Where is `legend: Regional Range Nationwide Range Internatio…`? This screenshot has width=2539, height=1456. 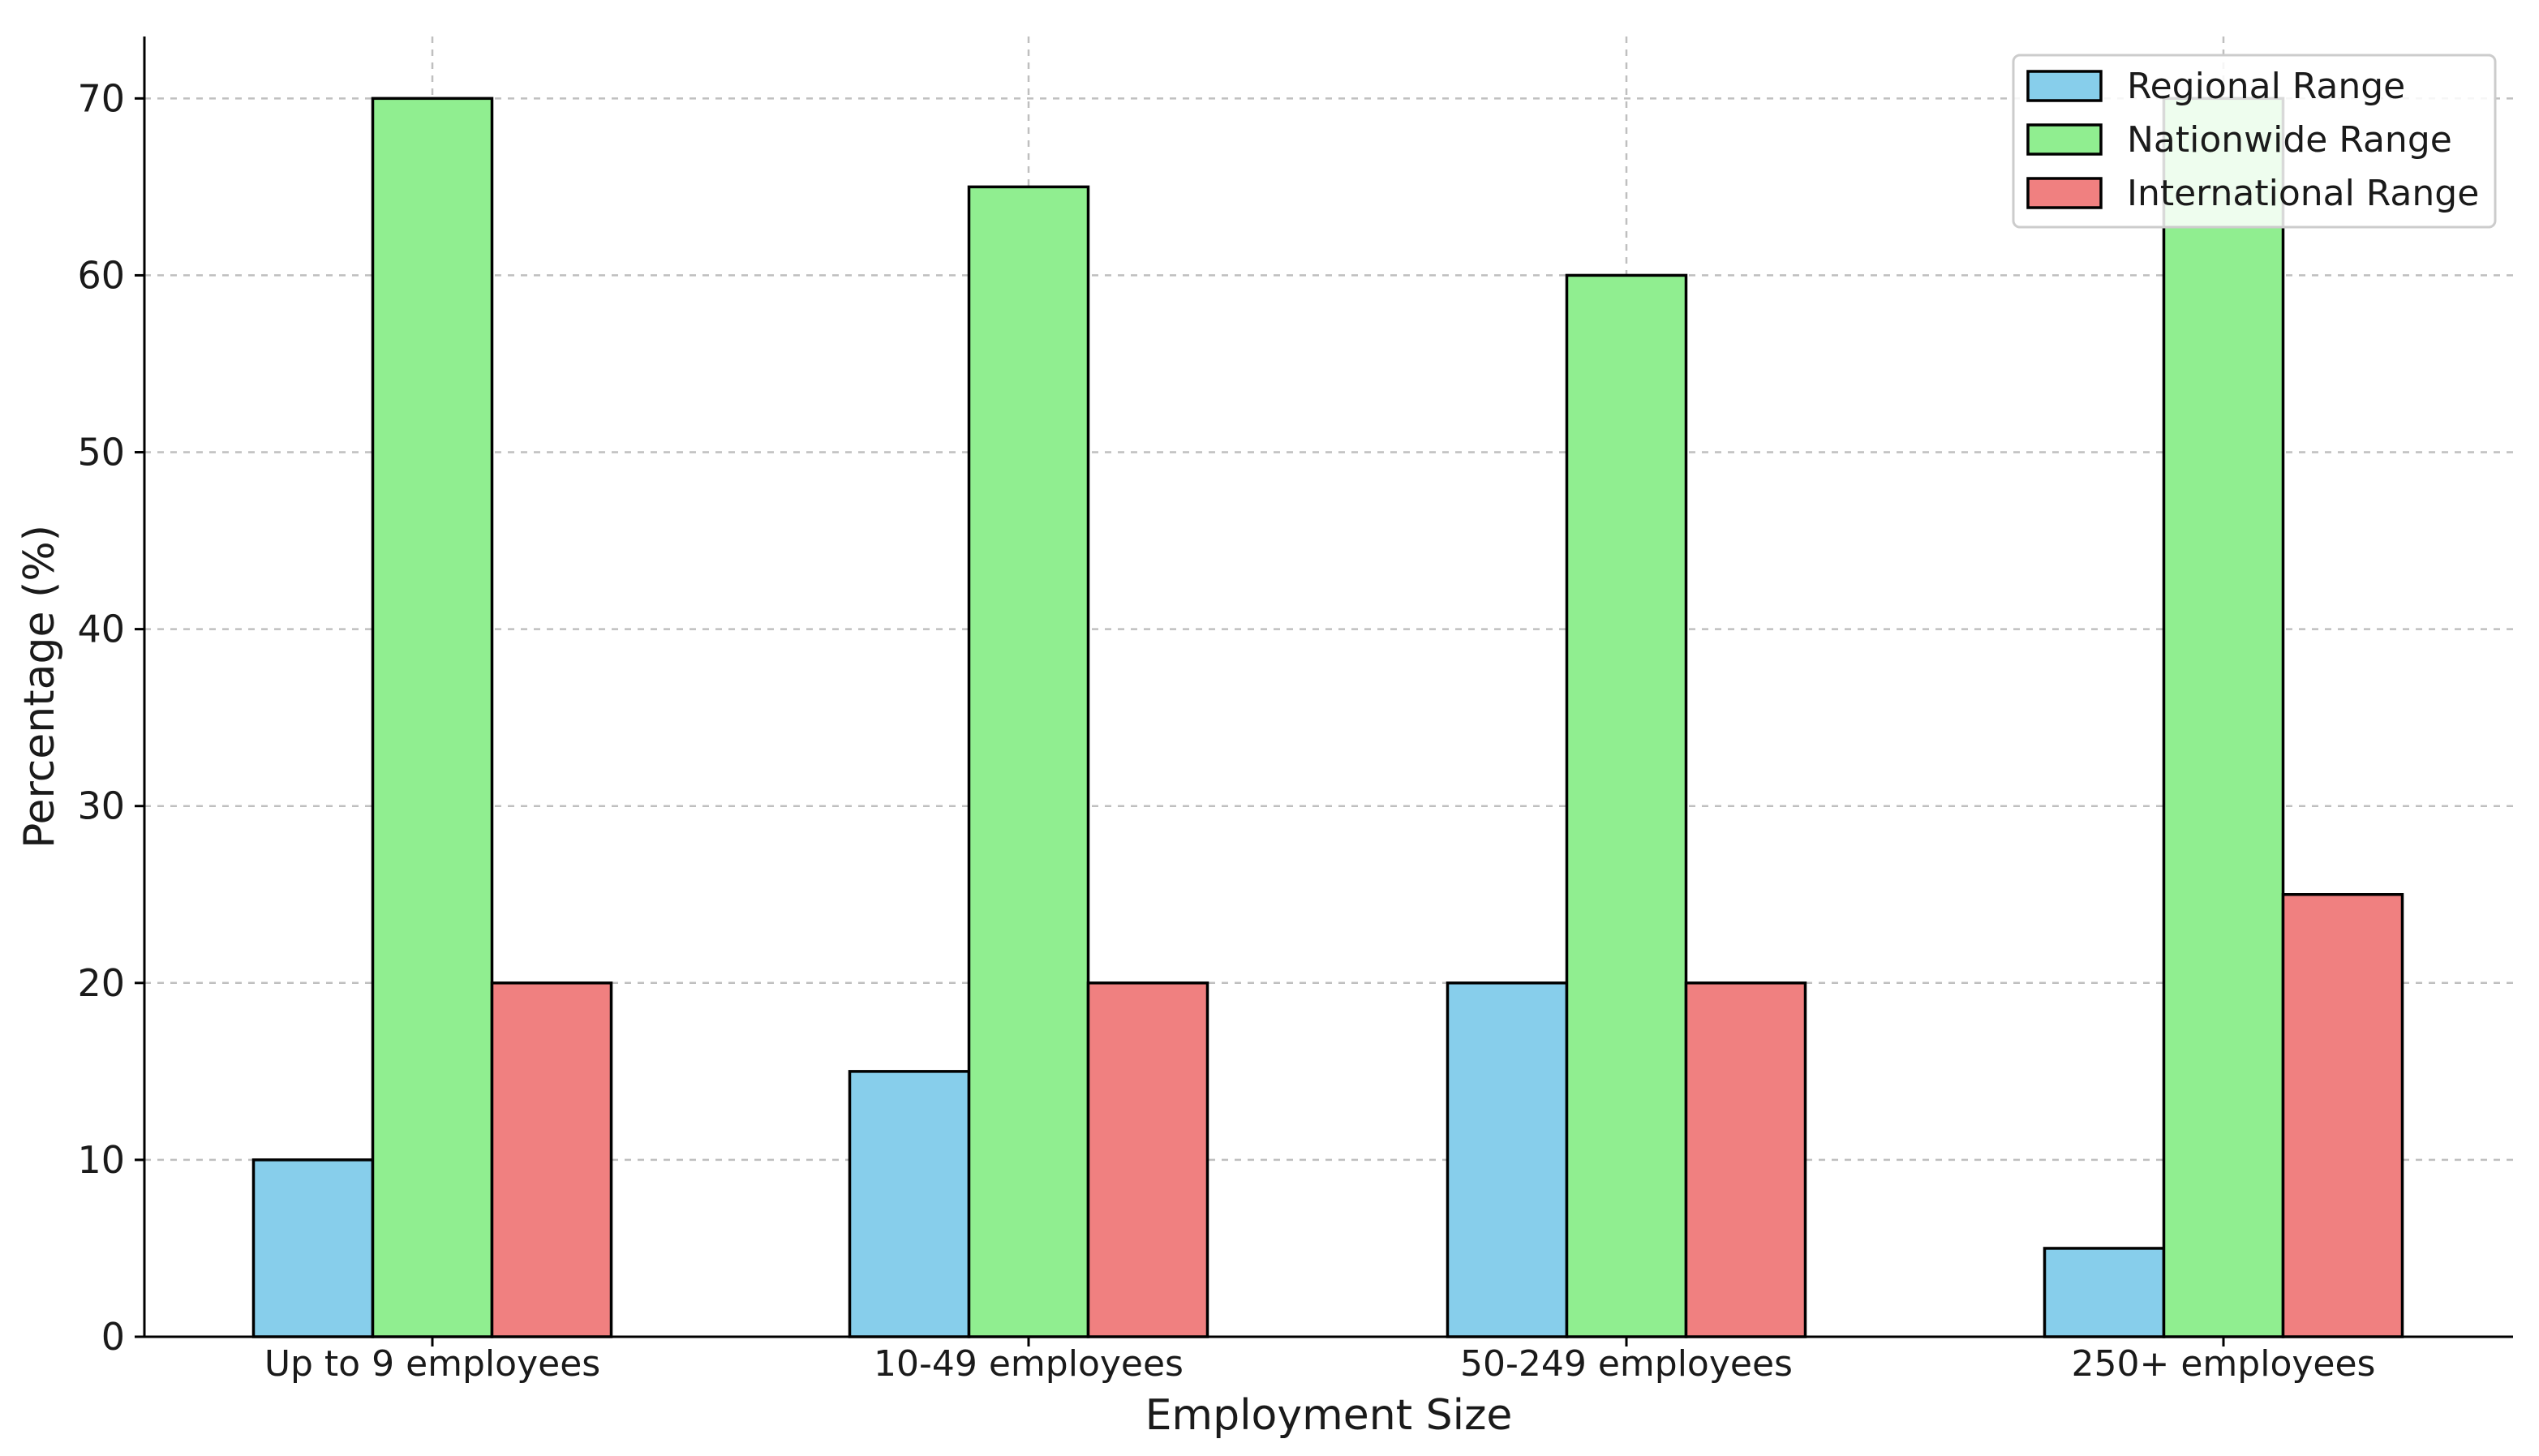 legend: Regional Range Nationwide Range Internatio… is located at coordinates (2254, 141).